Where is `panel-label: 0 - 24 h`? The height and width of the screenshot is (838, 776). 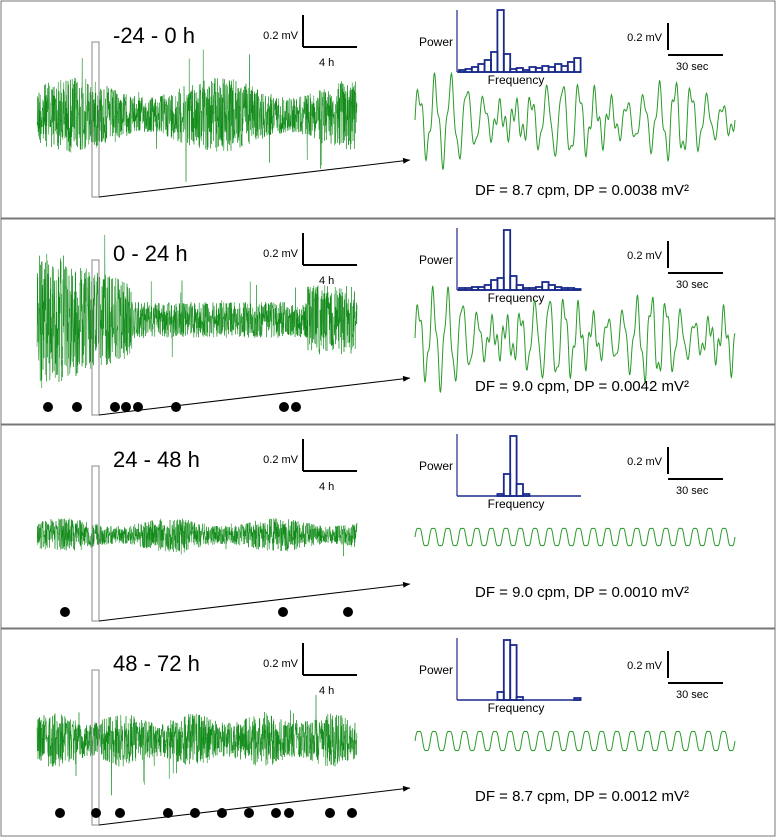
panel-label: 0 - 24 h is located at coordinates (150, 253).